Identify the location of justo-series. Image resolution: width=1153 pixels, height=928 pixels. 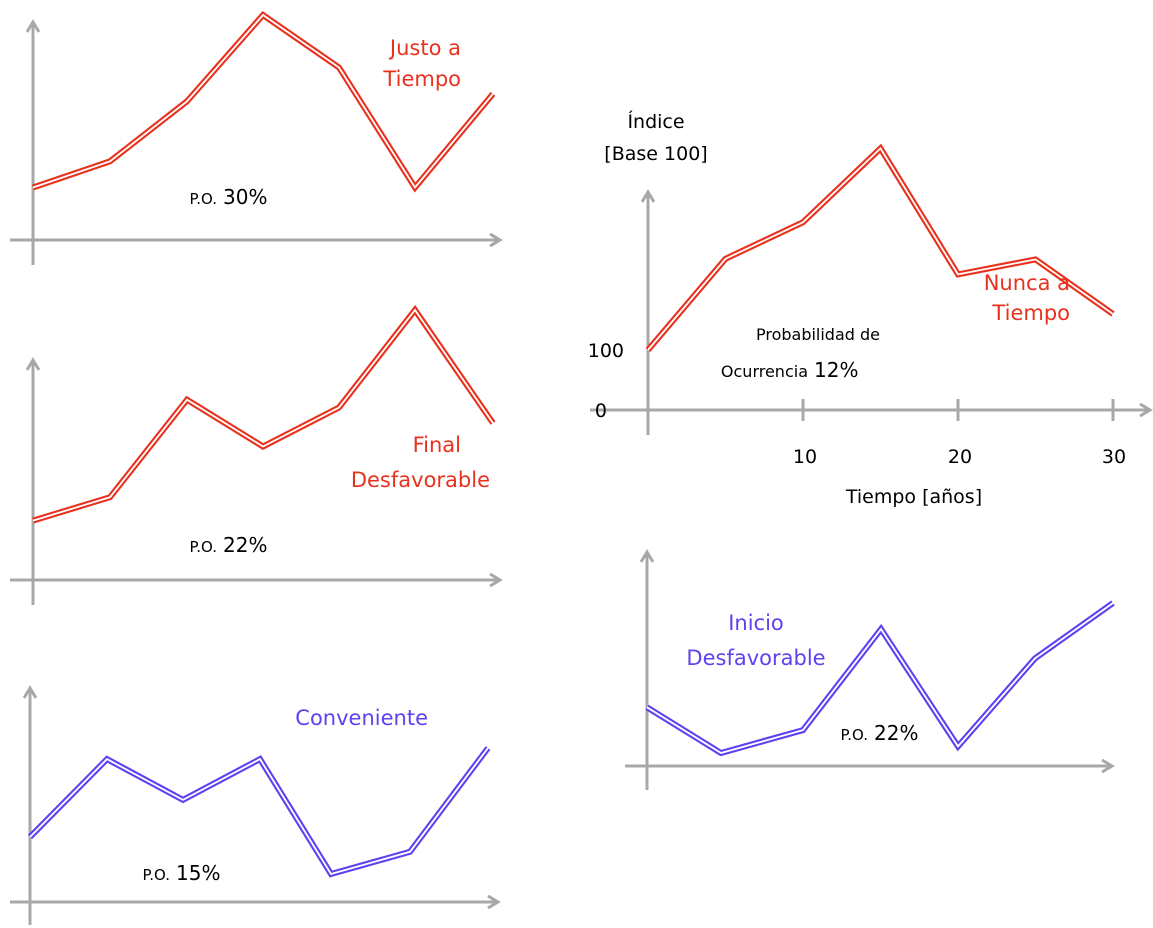
(264, 102).